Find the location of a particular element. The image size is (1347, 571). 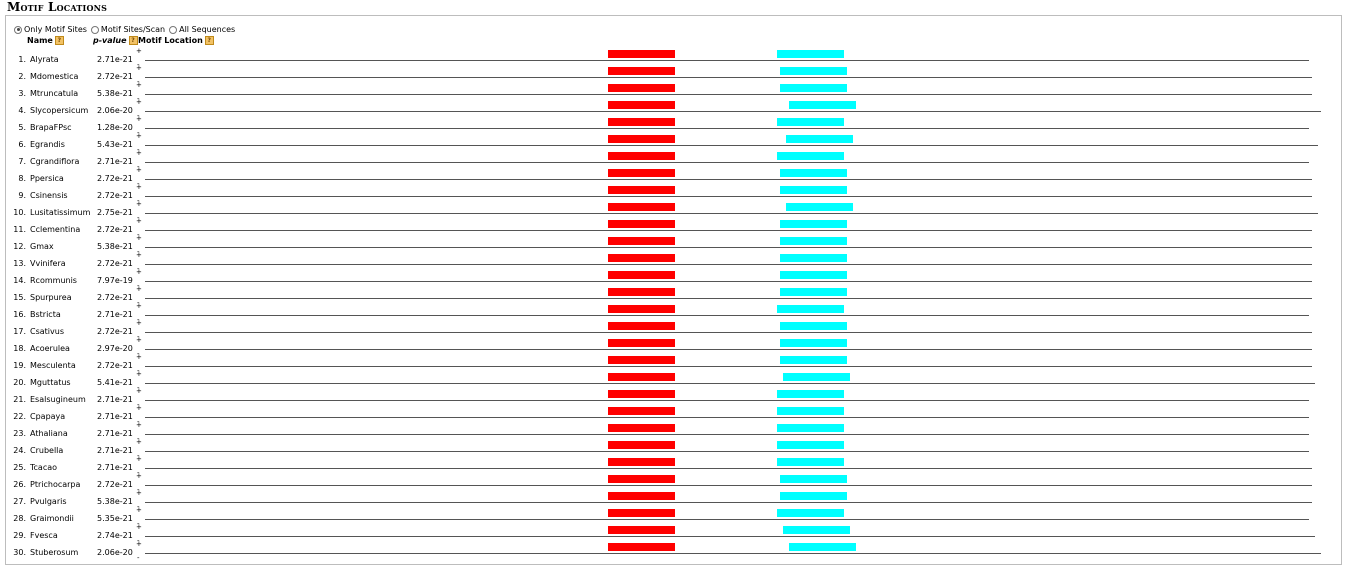

sequence-name: Ptrichocarpa is located at coordinates (55, 484).